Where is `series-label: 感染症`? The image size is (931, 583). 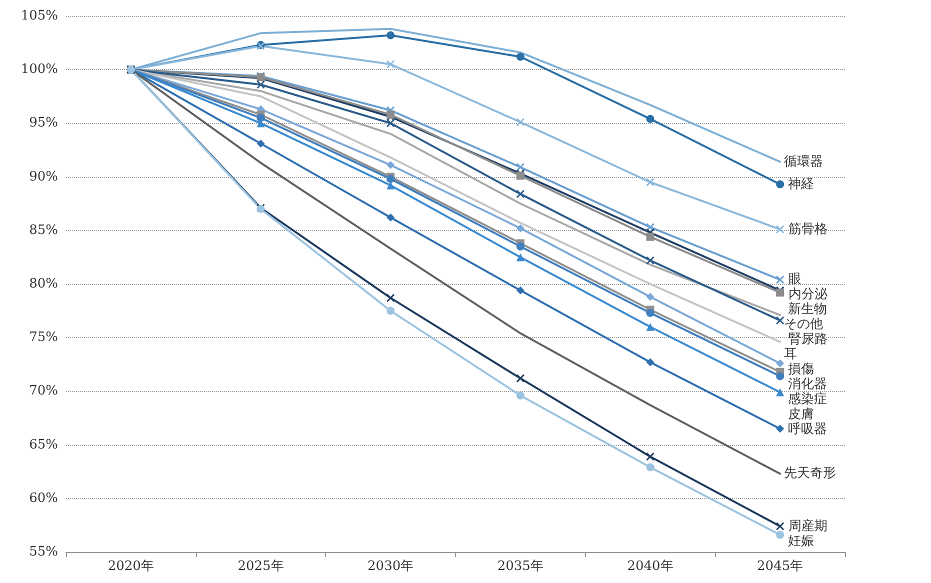 series-label: 感染症 is located at coordinates (808, 400).